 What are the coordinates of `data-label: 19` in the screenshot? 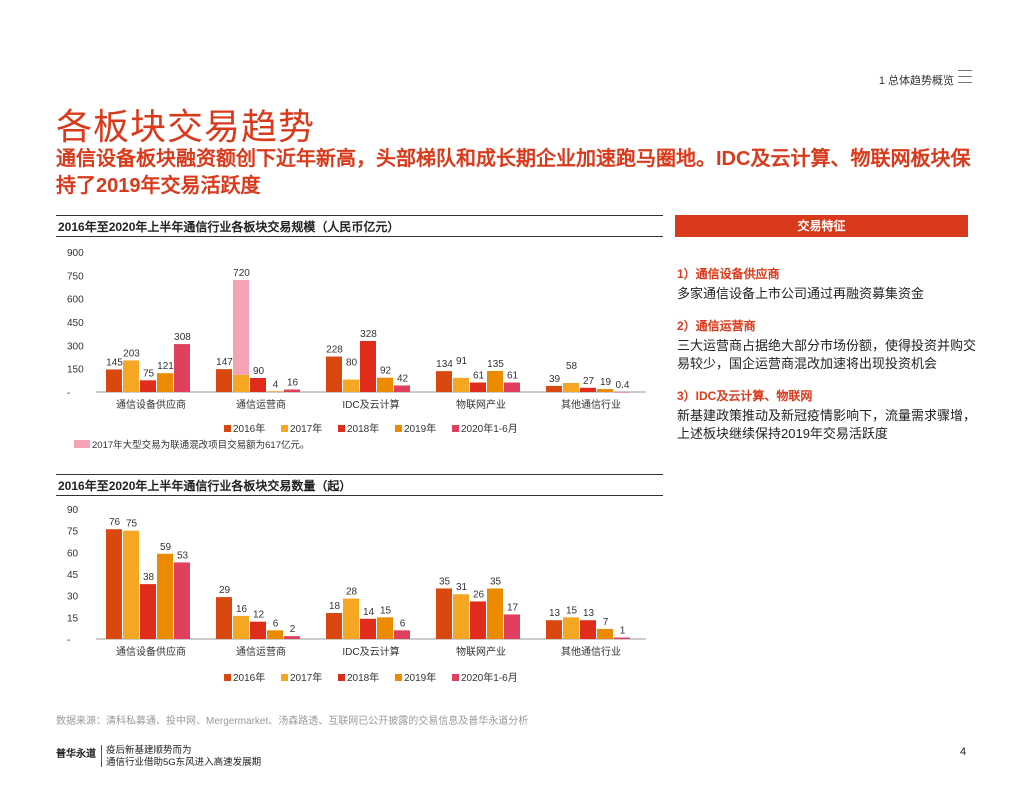 It's located at (606, 382).